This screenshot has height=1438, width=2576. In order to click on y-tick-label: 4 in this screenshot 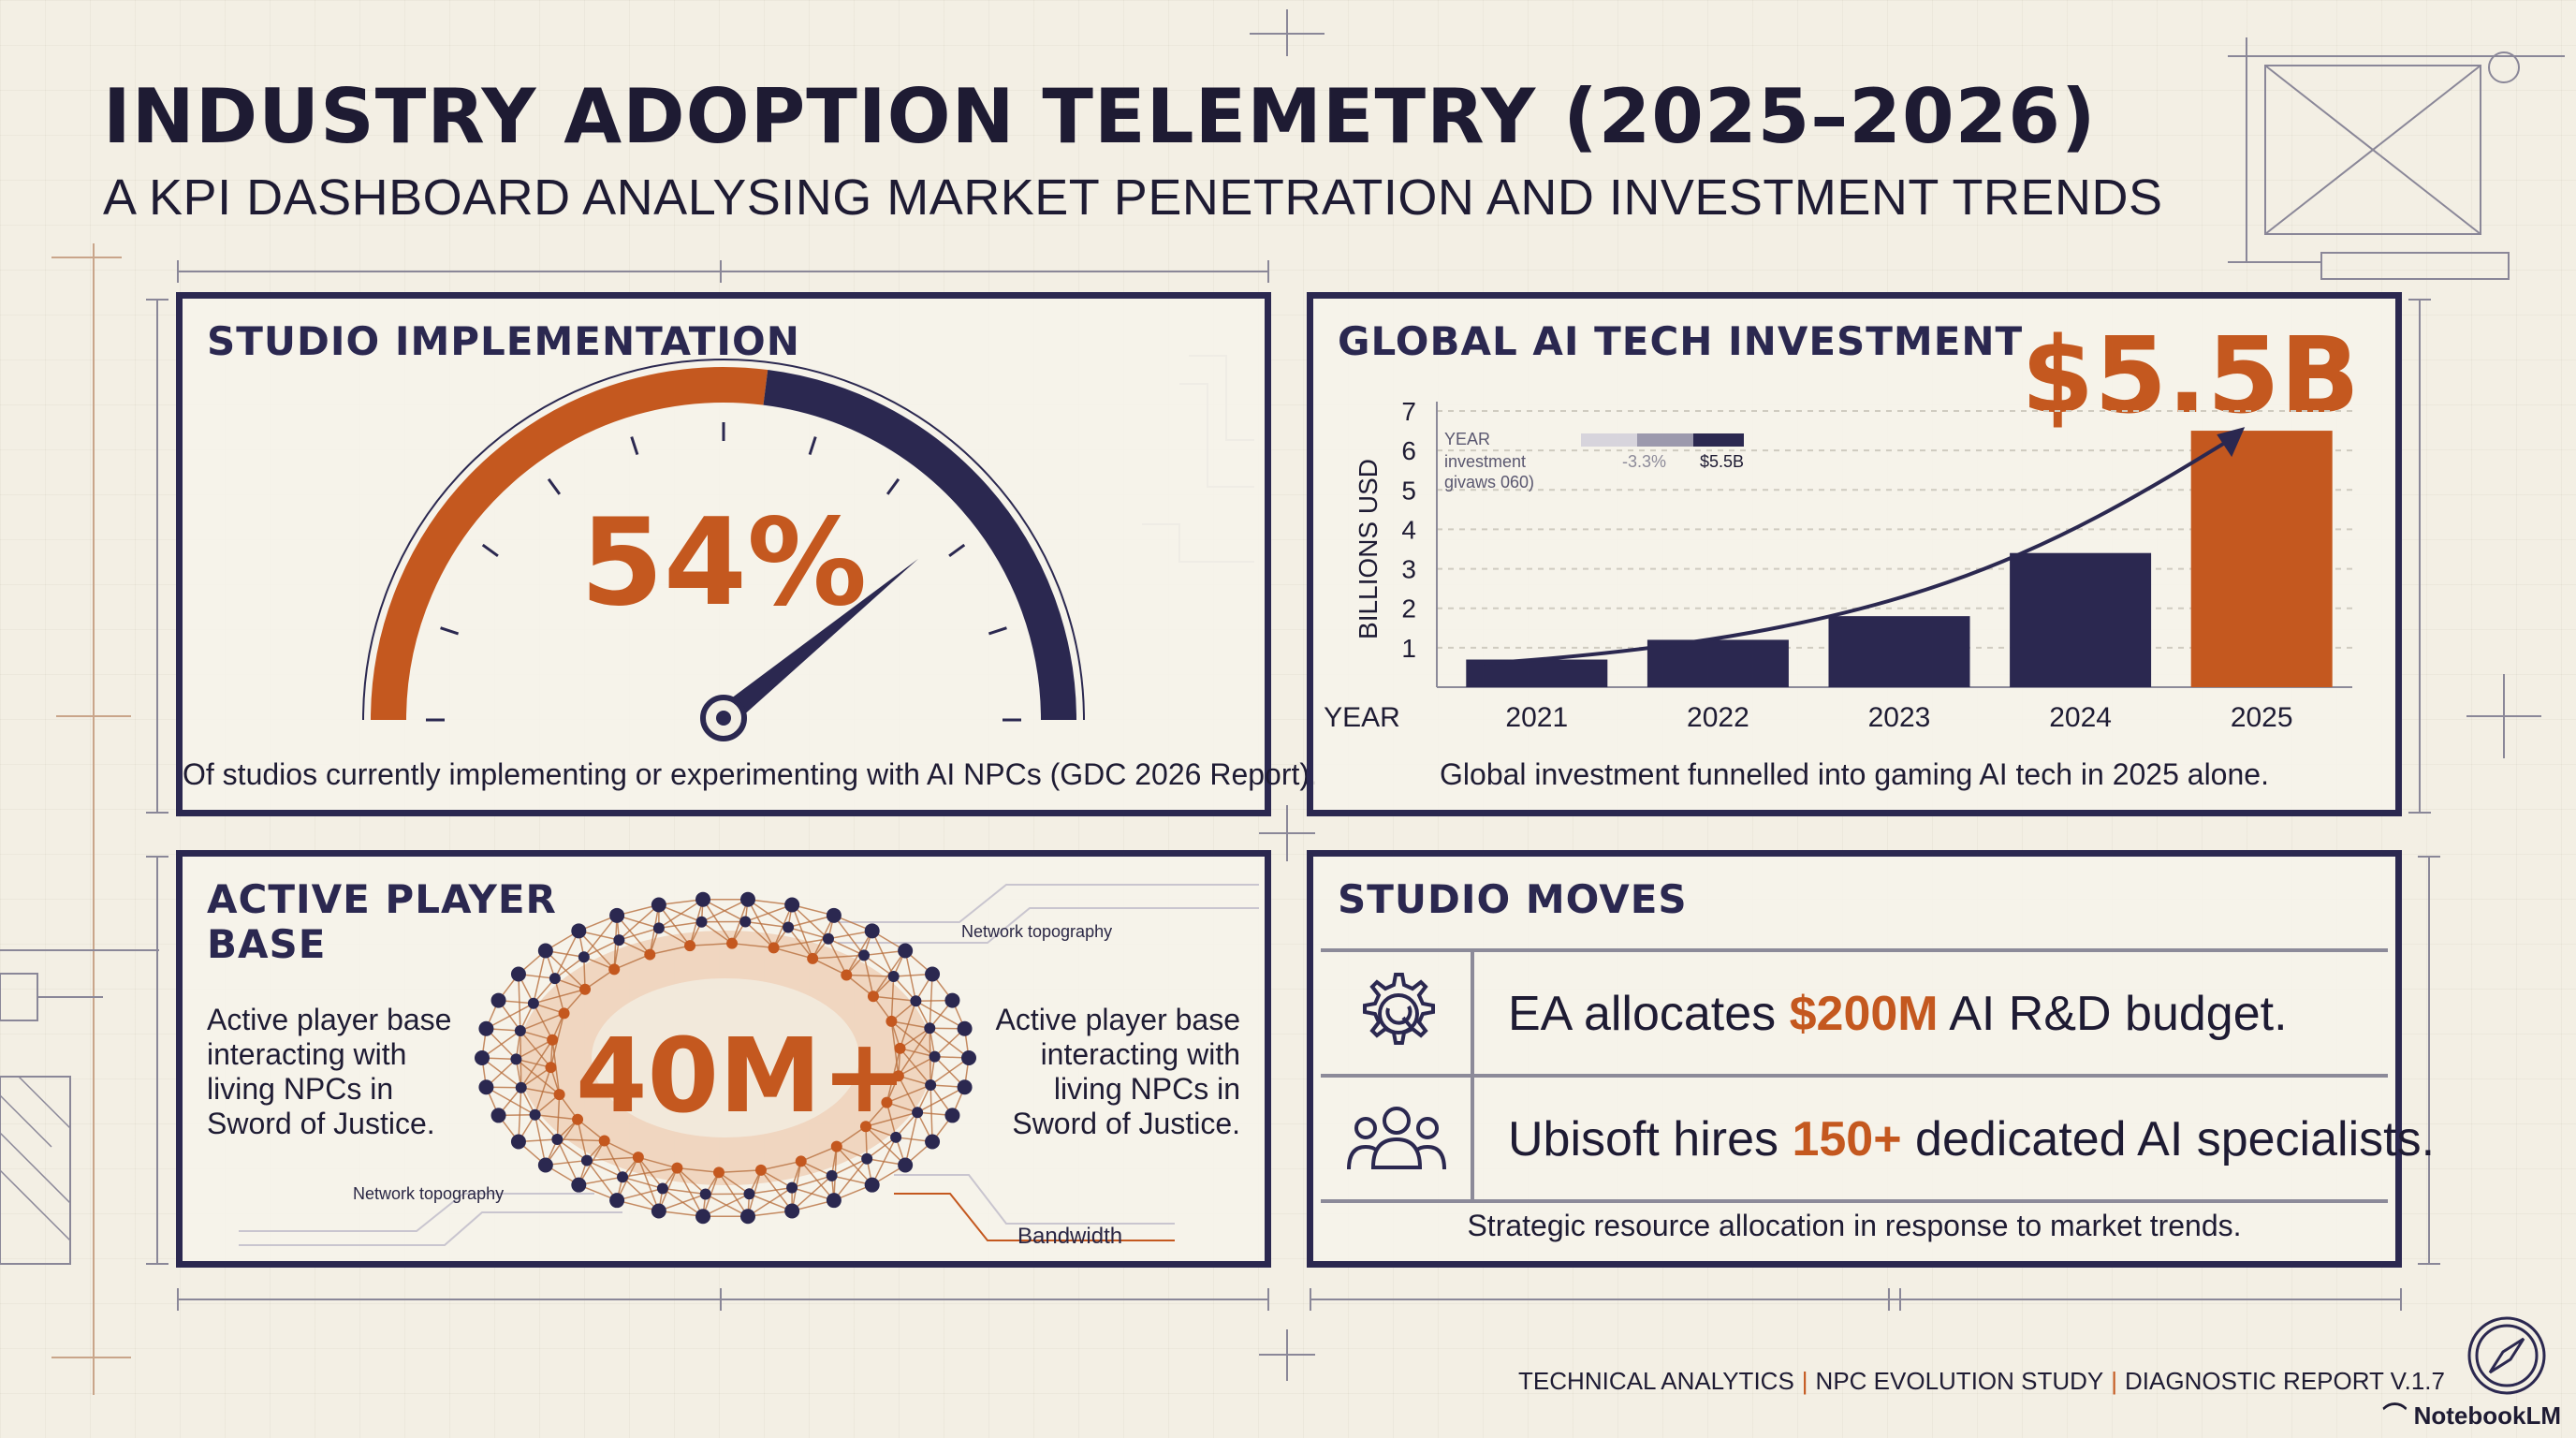, I will do `click(1408, 529)`.